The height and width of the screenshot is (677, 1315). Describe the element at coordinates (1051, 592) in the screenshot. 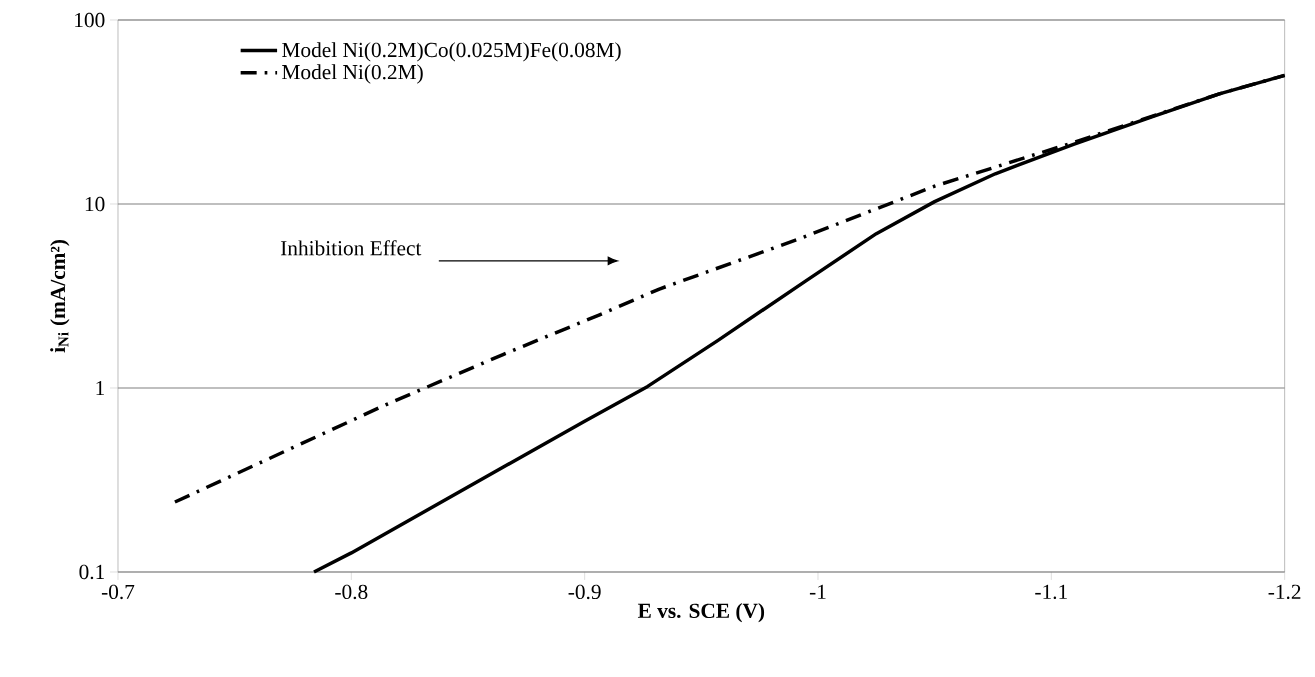

I see `x-tick-label: -1.1` at that location.